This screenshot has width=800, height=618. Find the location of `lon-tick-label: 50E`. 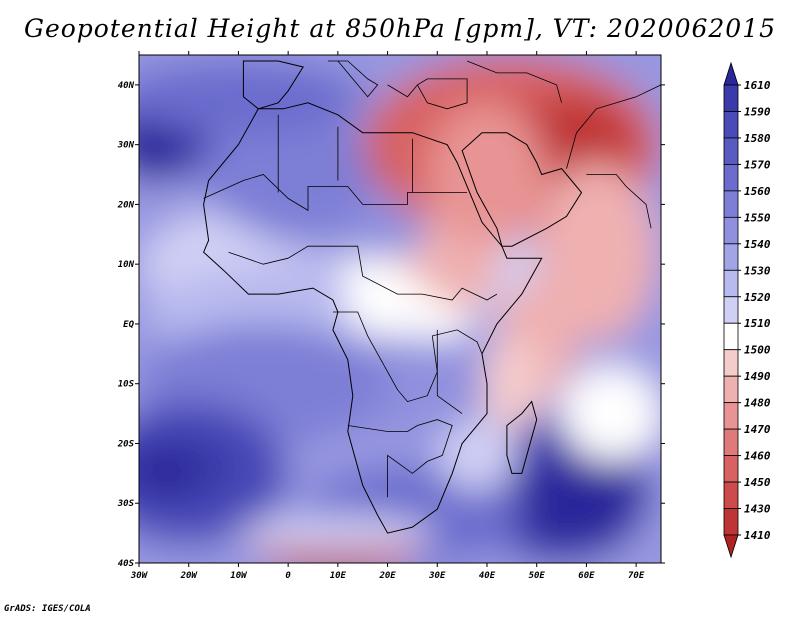

lon-tick-label: 50E is located at coordinates (537, 576).